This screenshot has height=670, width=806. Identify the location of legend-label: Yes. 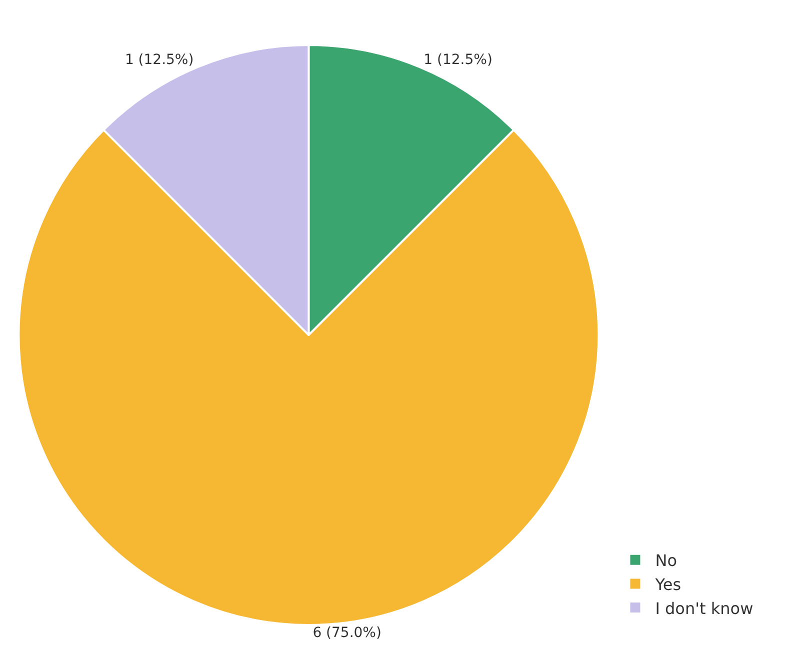
(668, 584).